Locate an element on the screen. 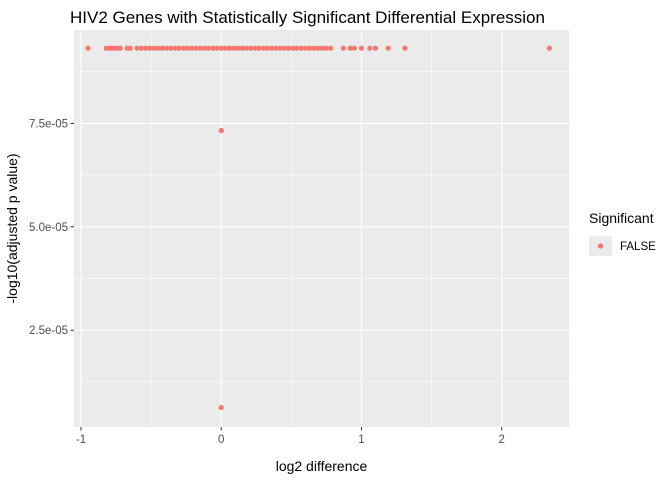  x-tick-label: -1 is located at coordinates (81, 440).